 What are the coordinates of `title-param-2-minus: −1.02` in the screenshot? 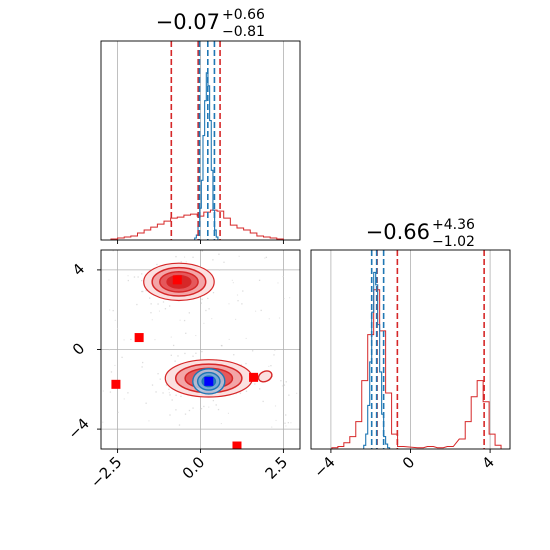 It's located at (453, 242).